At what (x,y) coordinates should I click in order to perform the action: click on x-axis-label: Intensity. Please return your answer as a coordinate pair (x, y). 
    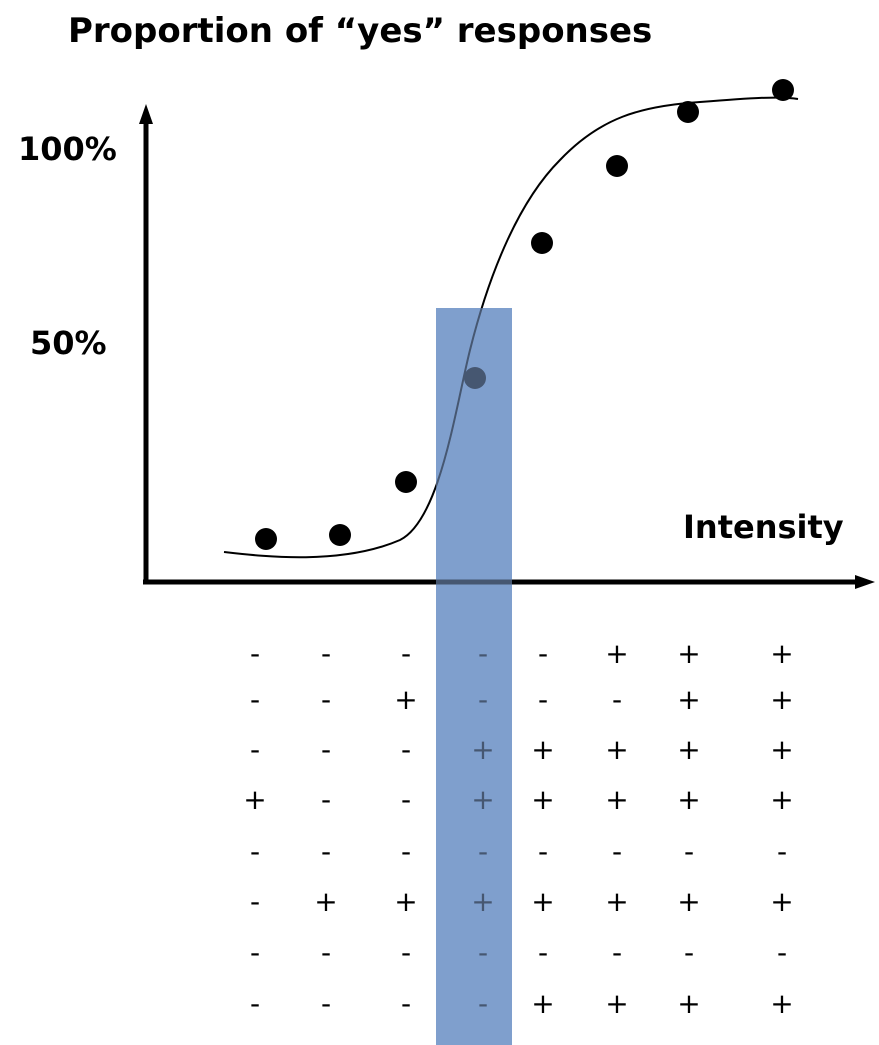
    Looking at the image, I should click on (763, 527).